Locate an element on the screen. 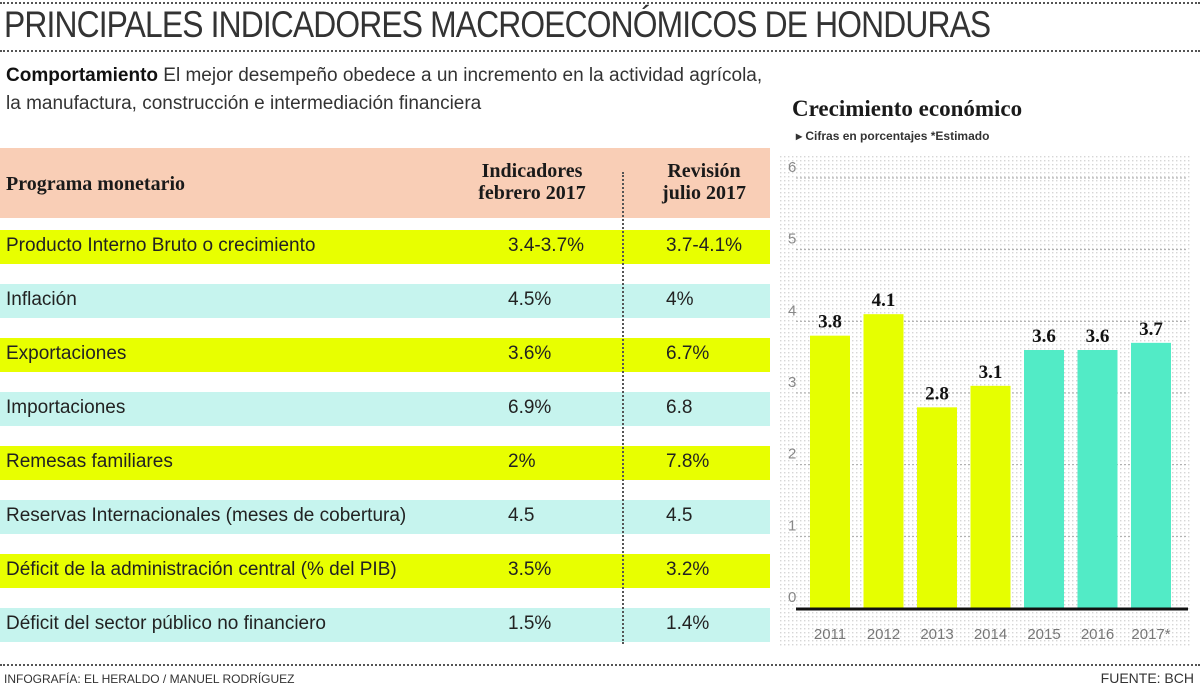 Image resolution: width=1200 pixels, height=688 pixels. data-label: 2.8 is located at coordinates (937, 393).